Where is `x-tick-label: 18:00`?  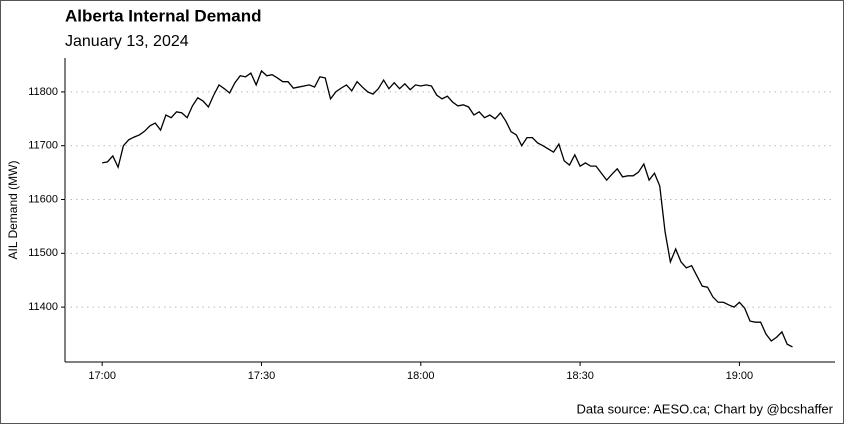
x-tick-label: 18:00 is located at coordinates (421, 376).